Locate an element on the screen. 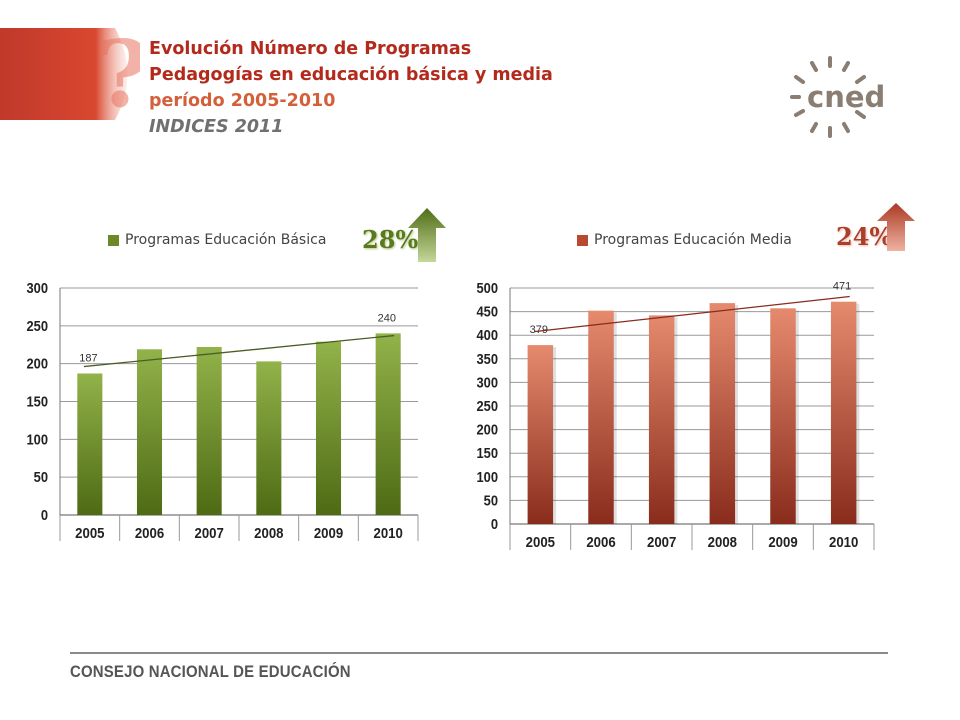 The width and height of the screenshot is (960, 720). title-line-2: Pedagogías en educación básica y media is located at coordinates (351, 75).